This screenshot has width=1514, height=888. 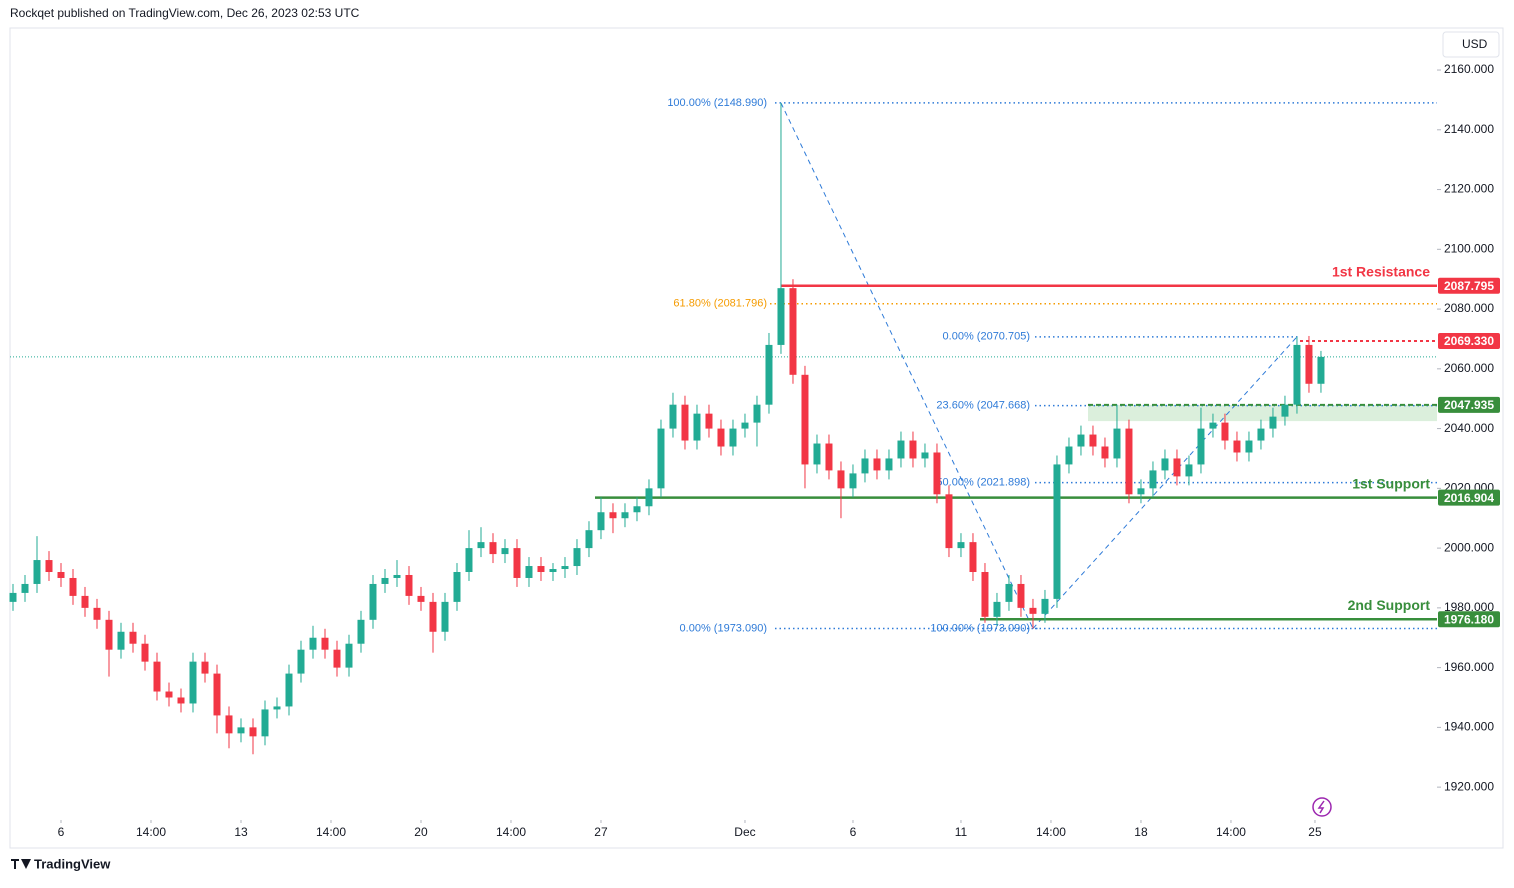 I want to click on fib-label: 0.00% (2070.705), so click(x=986, y=337).